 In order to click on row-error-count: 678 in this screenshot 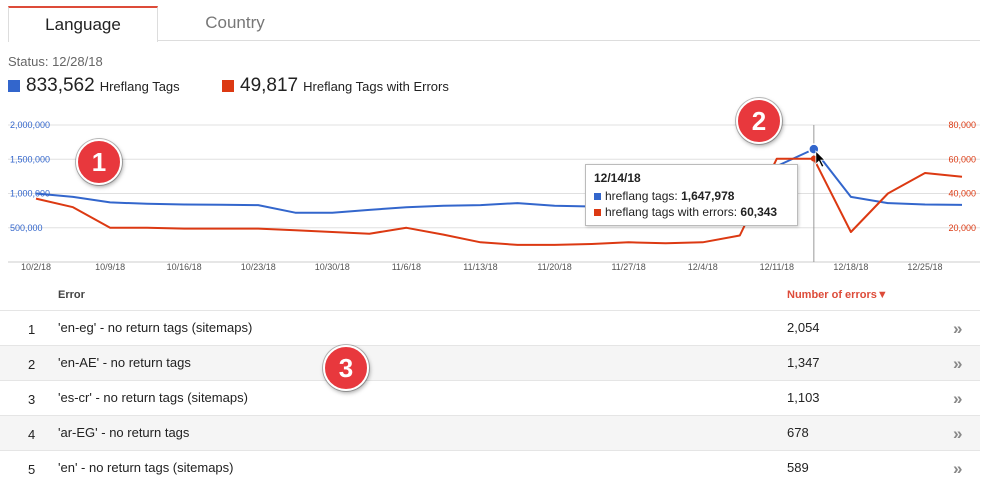, I will do `click(798, 432)`.